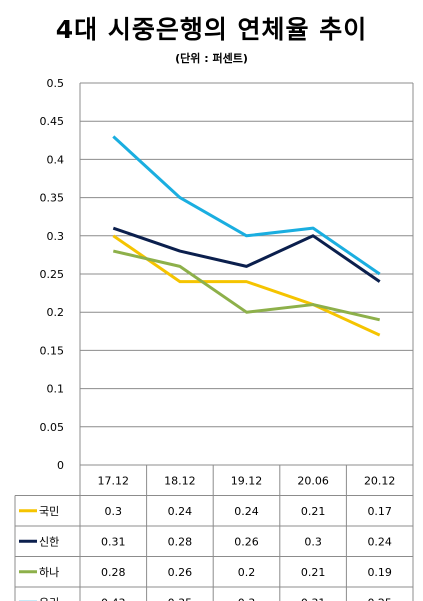 The width and height of the screenshot is (423, 601). I want to click on x-tick-label: 17.12, so click(114, 480).